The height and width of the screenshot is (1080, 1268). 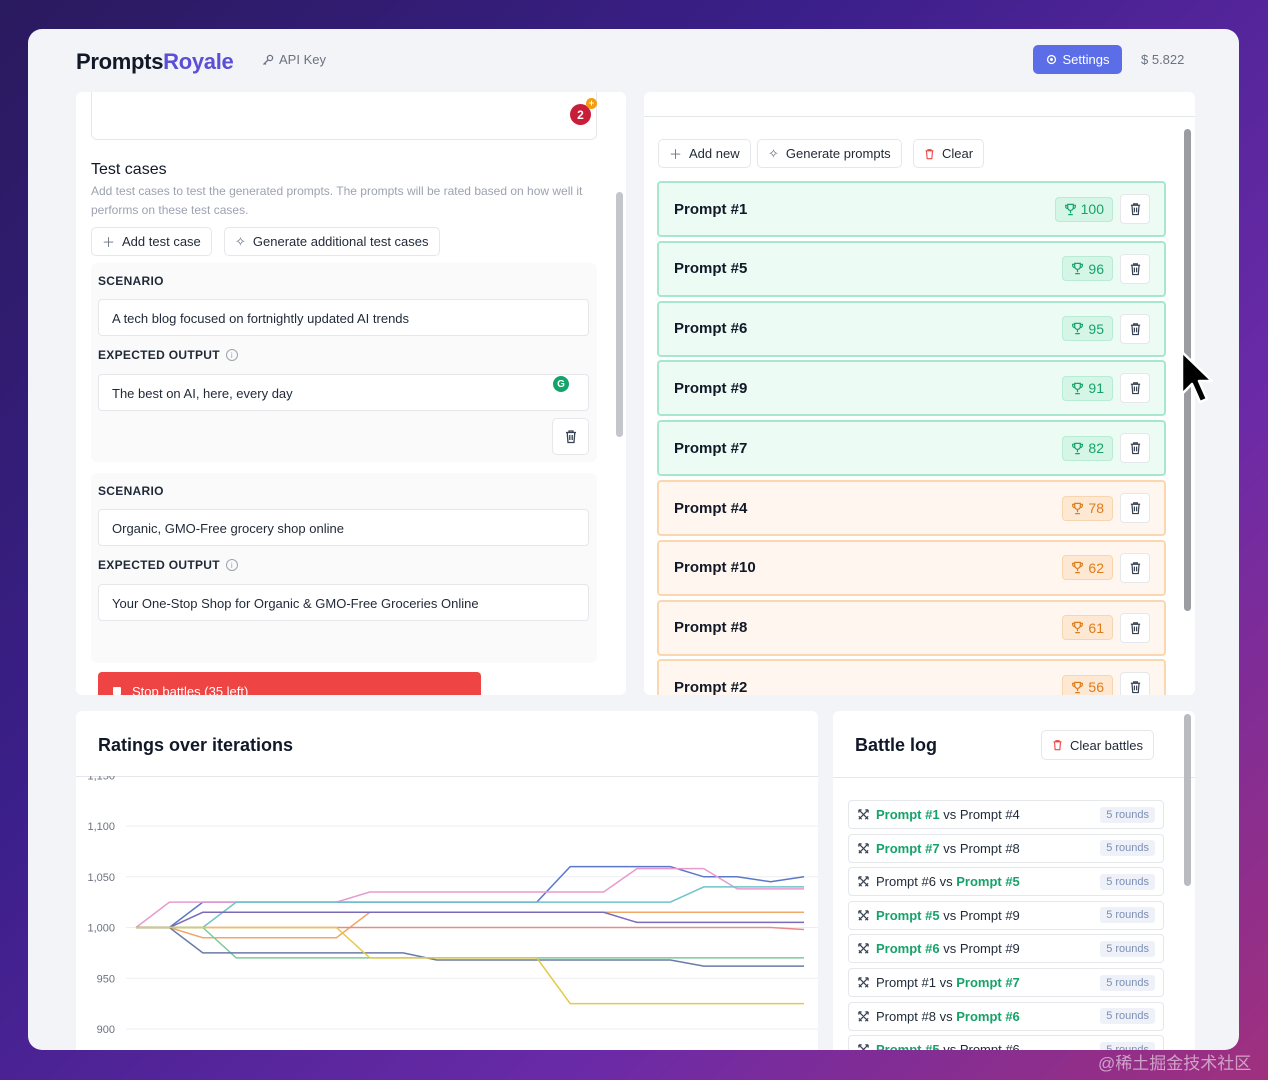 What do you see at coordinates (911, 328) in the screenshot?
I see `prompt-row: Prompt #6 95` at bounding box center [911, 328].